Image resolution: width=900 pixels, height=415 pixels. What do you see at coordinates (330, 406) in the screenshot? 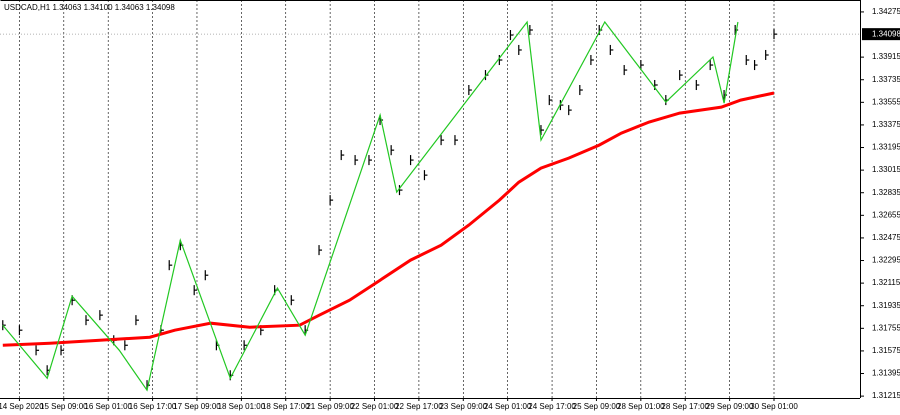
I see `x-tick-label: 21 Sep 09:00` at bounding box center [330, 406].